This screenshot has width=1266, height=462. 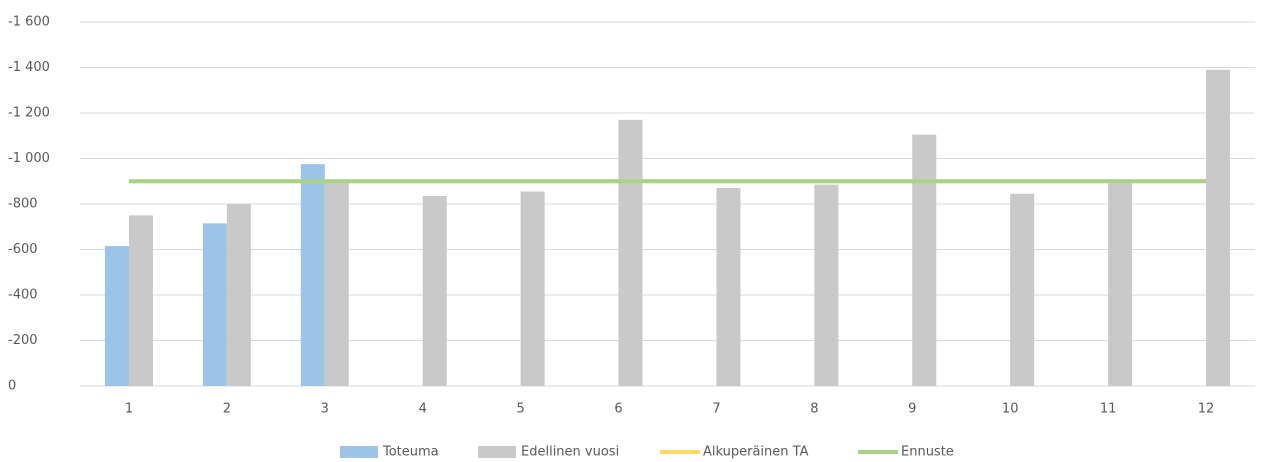 What do you see at coordinates (325, 409) in the screenshot?
I see `x-tick-label: 3` at bounding box center [325, 409].